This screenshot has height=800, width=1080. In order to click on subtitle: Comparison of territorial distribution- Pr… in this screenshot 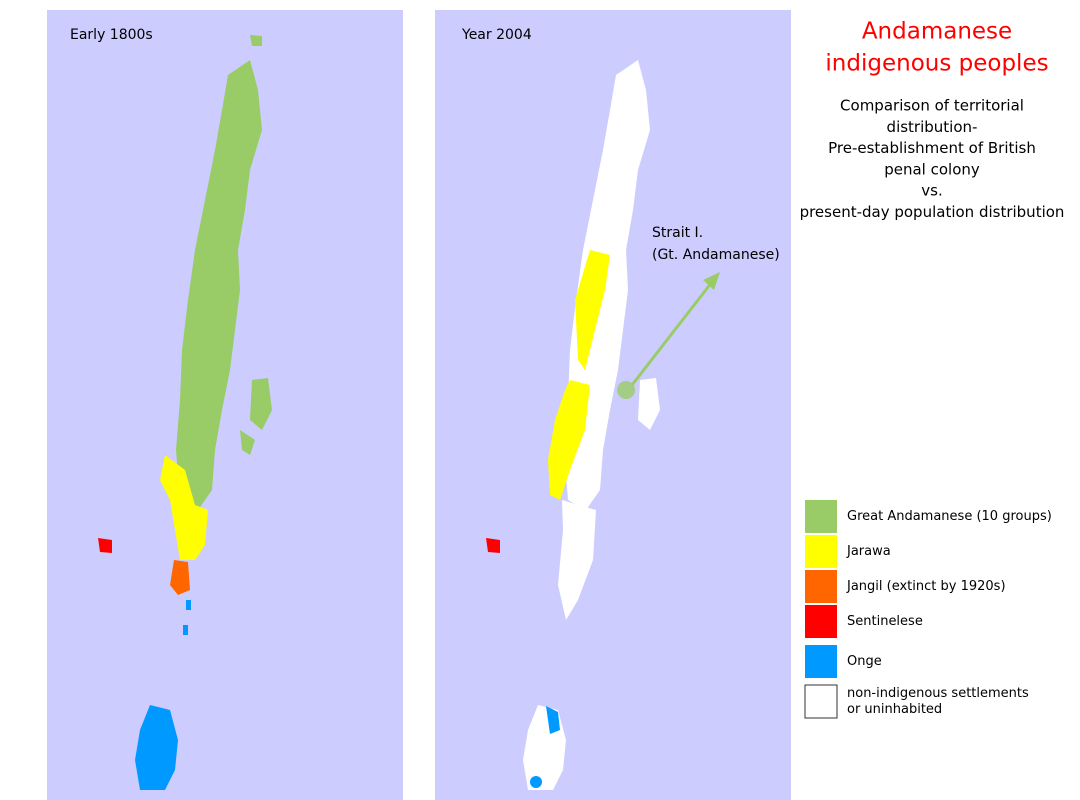, I will do `click(932, 159)`.